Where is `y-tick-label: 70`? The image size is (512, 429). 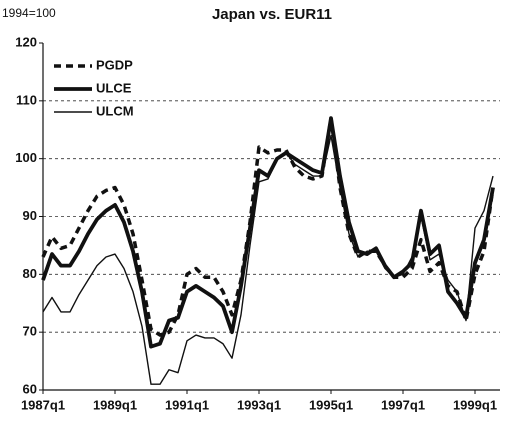 y-tick-label: 70 is located at coordinates (30, 331).